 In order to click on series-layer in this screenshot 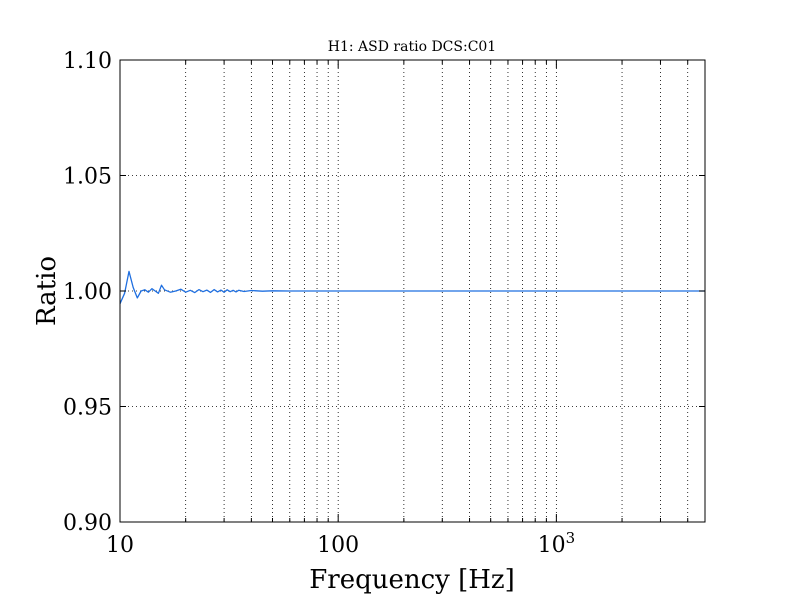, I will do `click(412, 287)`.